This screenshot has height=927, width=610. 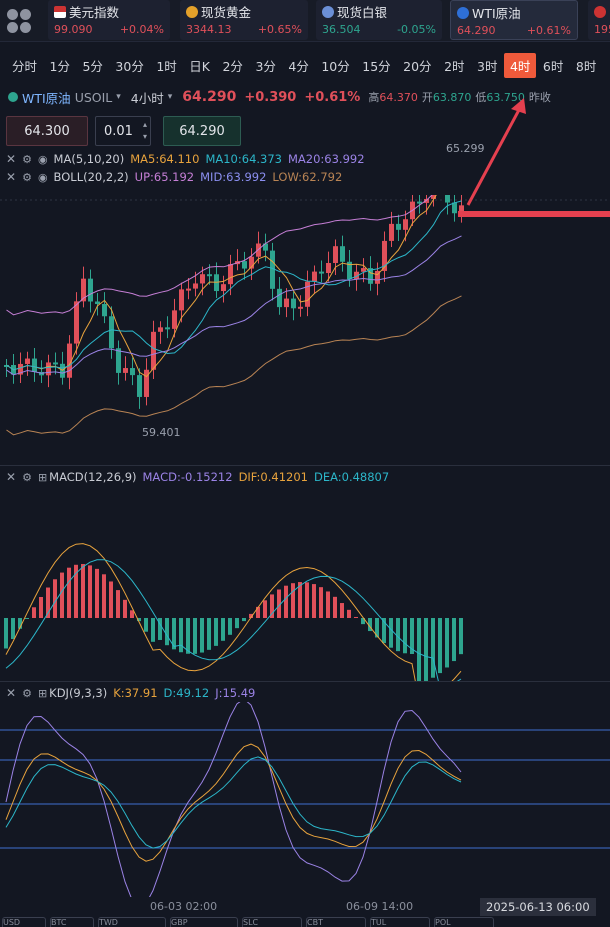 I want to click on period-tab: 15分, so click(x=376, y=66).